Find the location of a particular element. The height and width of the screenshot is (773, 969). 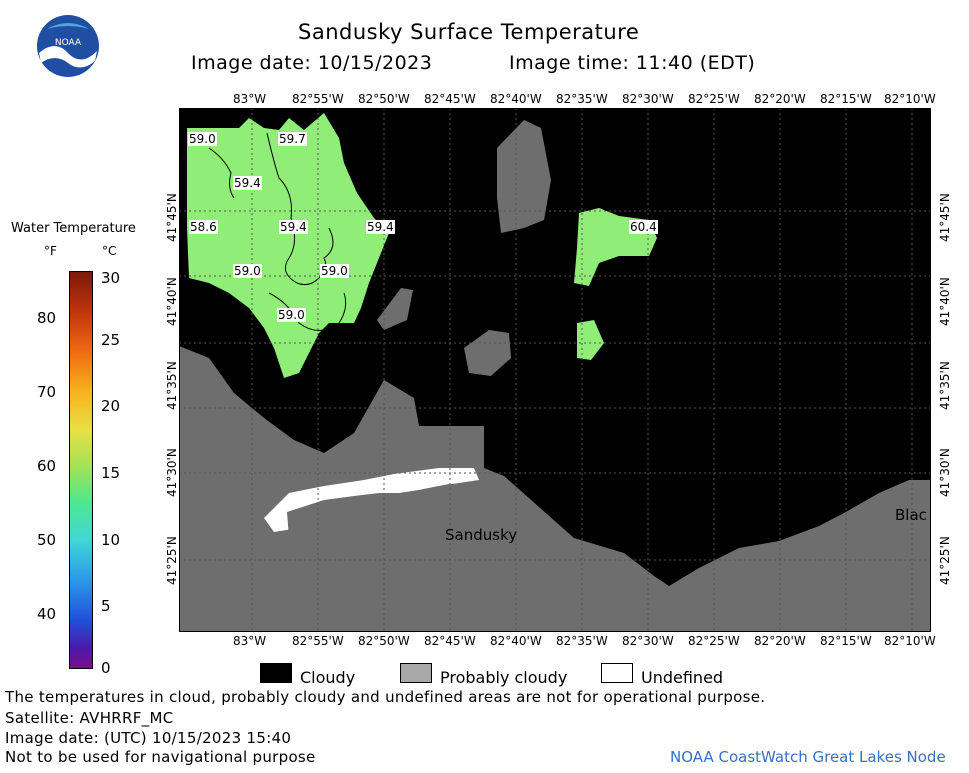

logo-text: NOAA is located at coordinates (68, 43).